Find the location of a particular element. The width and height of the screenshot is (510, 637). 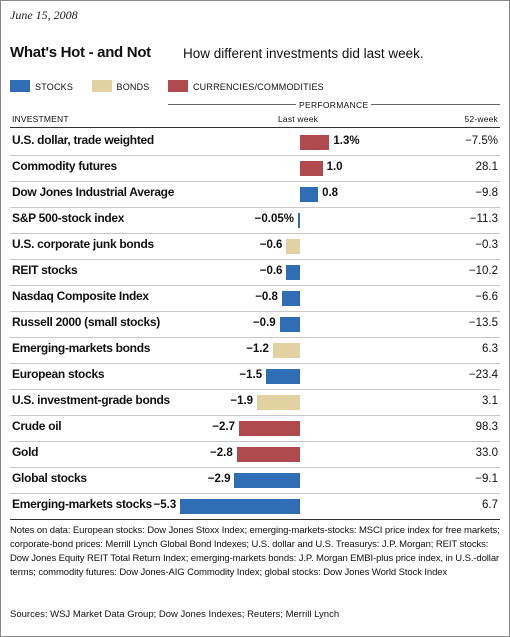

legend-swatch-currencies is located at coordinates (177, 86).